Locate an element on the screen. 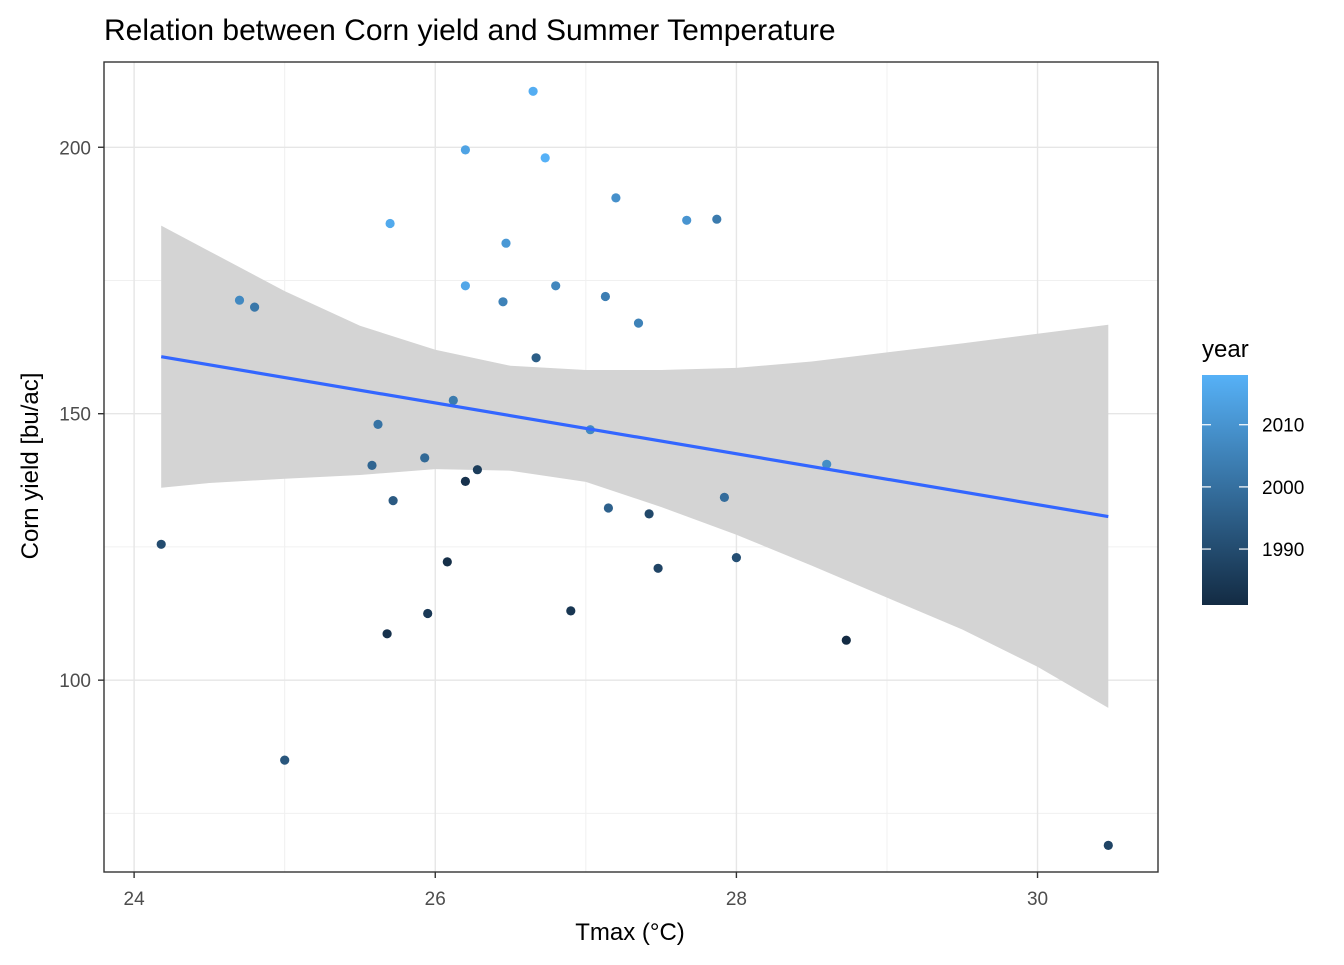  x-axis-label: Tmax (°C) is located at coordinates (630, 932).